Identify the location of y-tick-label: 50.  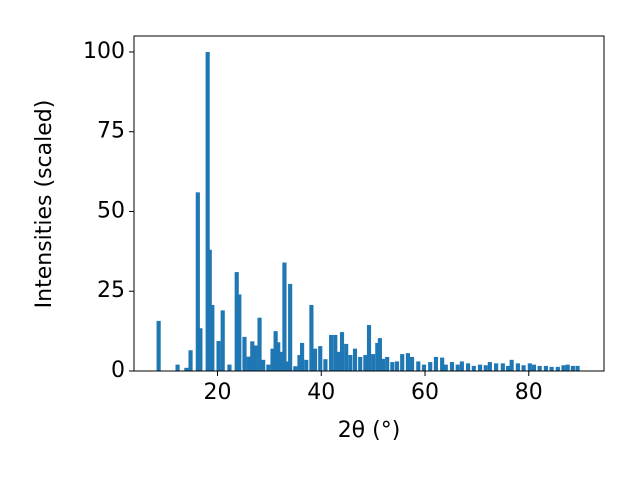
(111, 210).